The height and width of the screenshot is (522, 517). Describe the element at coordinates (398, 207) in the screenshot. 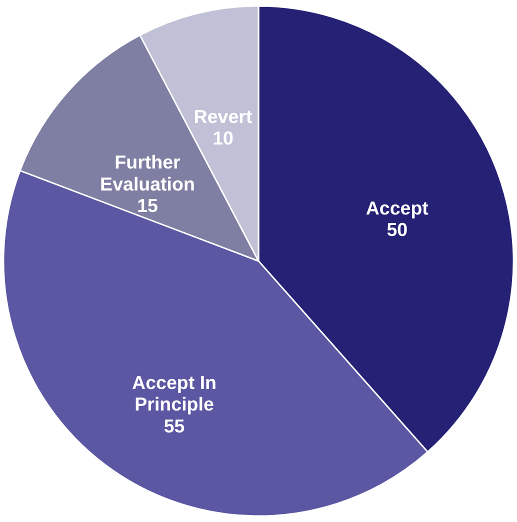

I see `slice-label: Accept` at that location.